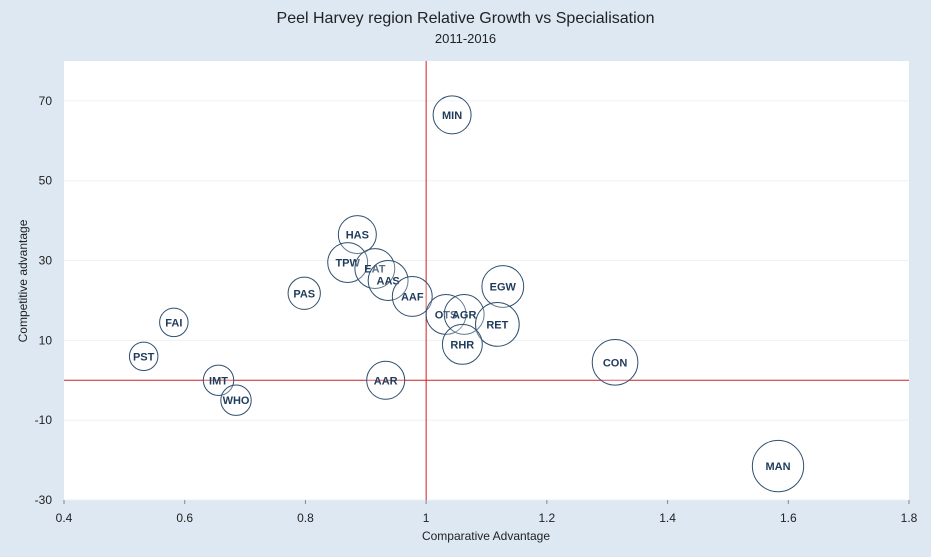 The width and height of the screenshot is (931, 557). Describe the element at coordinates (46, 340) in the screenshot. I see `y-tick-label: 10` at that location.